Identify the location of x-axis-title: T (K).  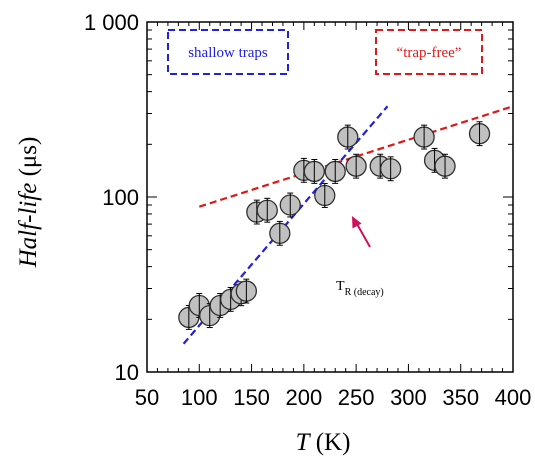
(323, 442).